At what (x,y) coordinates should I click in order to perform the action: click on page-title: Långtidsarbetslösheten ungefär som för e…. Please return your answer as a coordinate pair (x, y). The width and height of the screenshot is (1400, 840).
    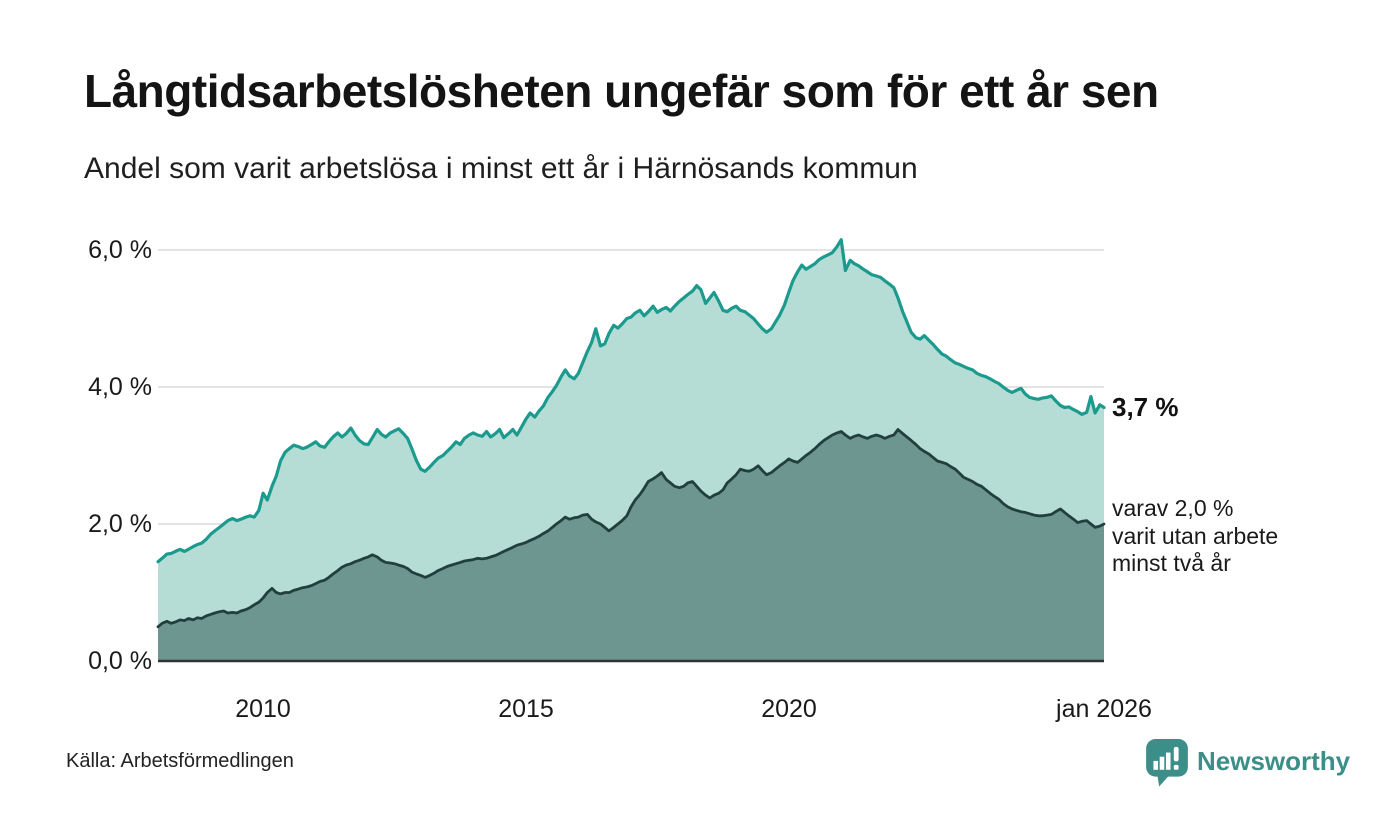
    Looking at the image, I should click on (621, 91).